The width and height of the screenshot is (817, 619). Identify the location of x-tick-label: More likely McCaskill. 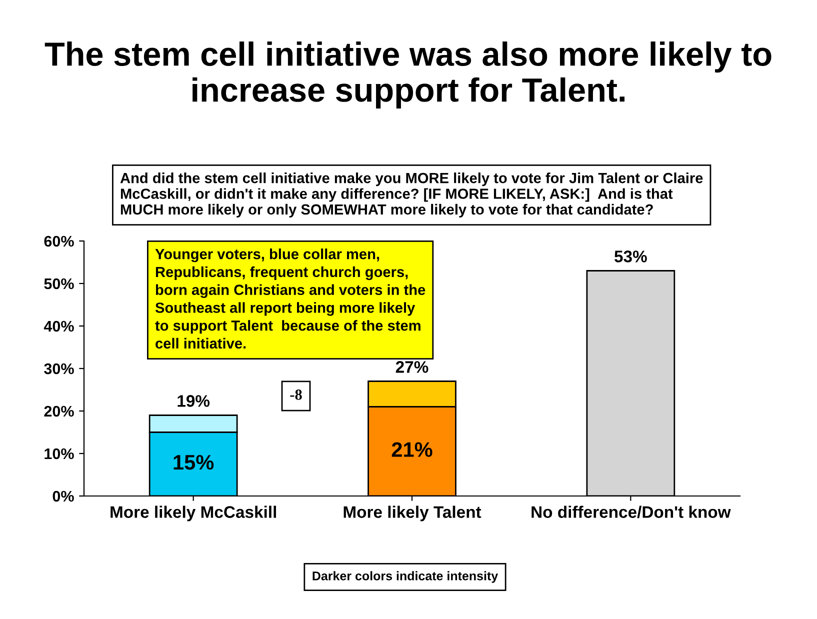
(193, 514).